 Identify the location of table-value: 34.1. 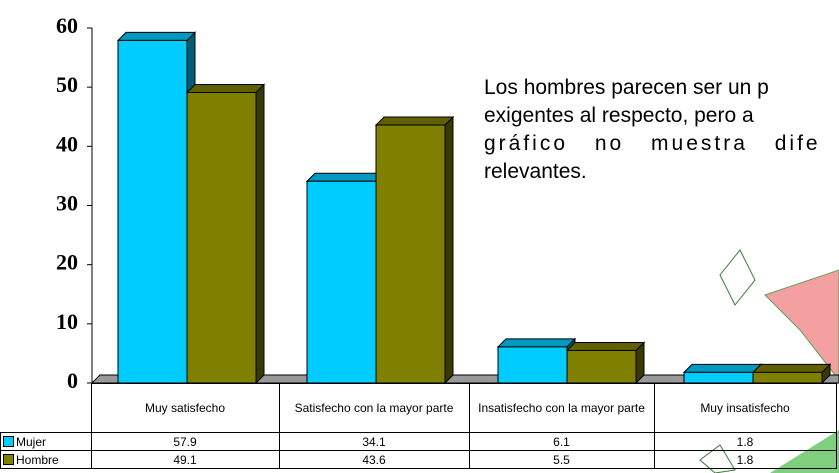
(374, 441).